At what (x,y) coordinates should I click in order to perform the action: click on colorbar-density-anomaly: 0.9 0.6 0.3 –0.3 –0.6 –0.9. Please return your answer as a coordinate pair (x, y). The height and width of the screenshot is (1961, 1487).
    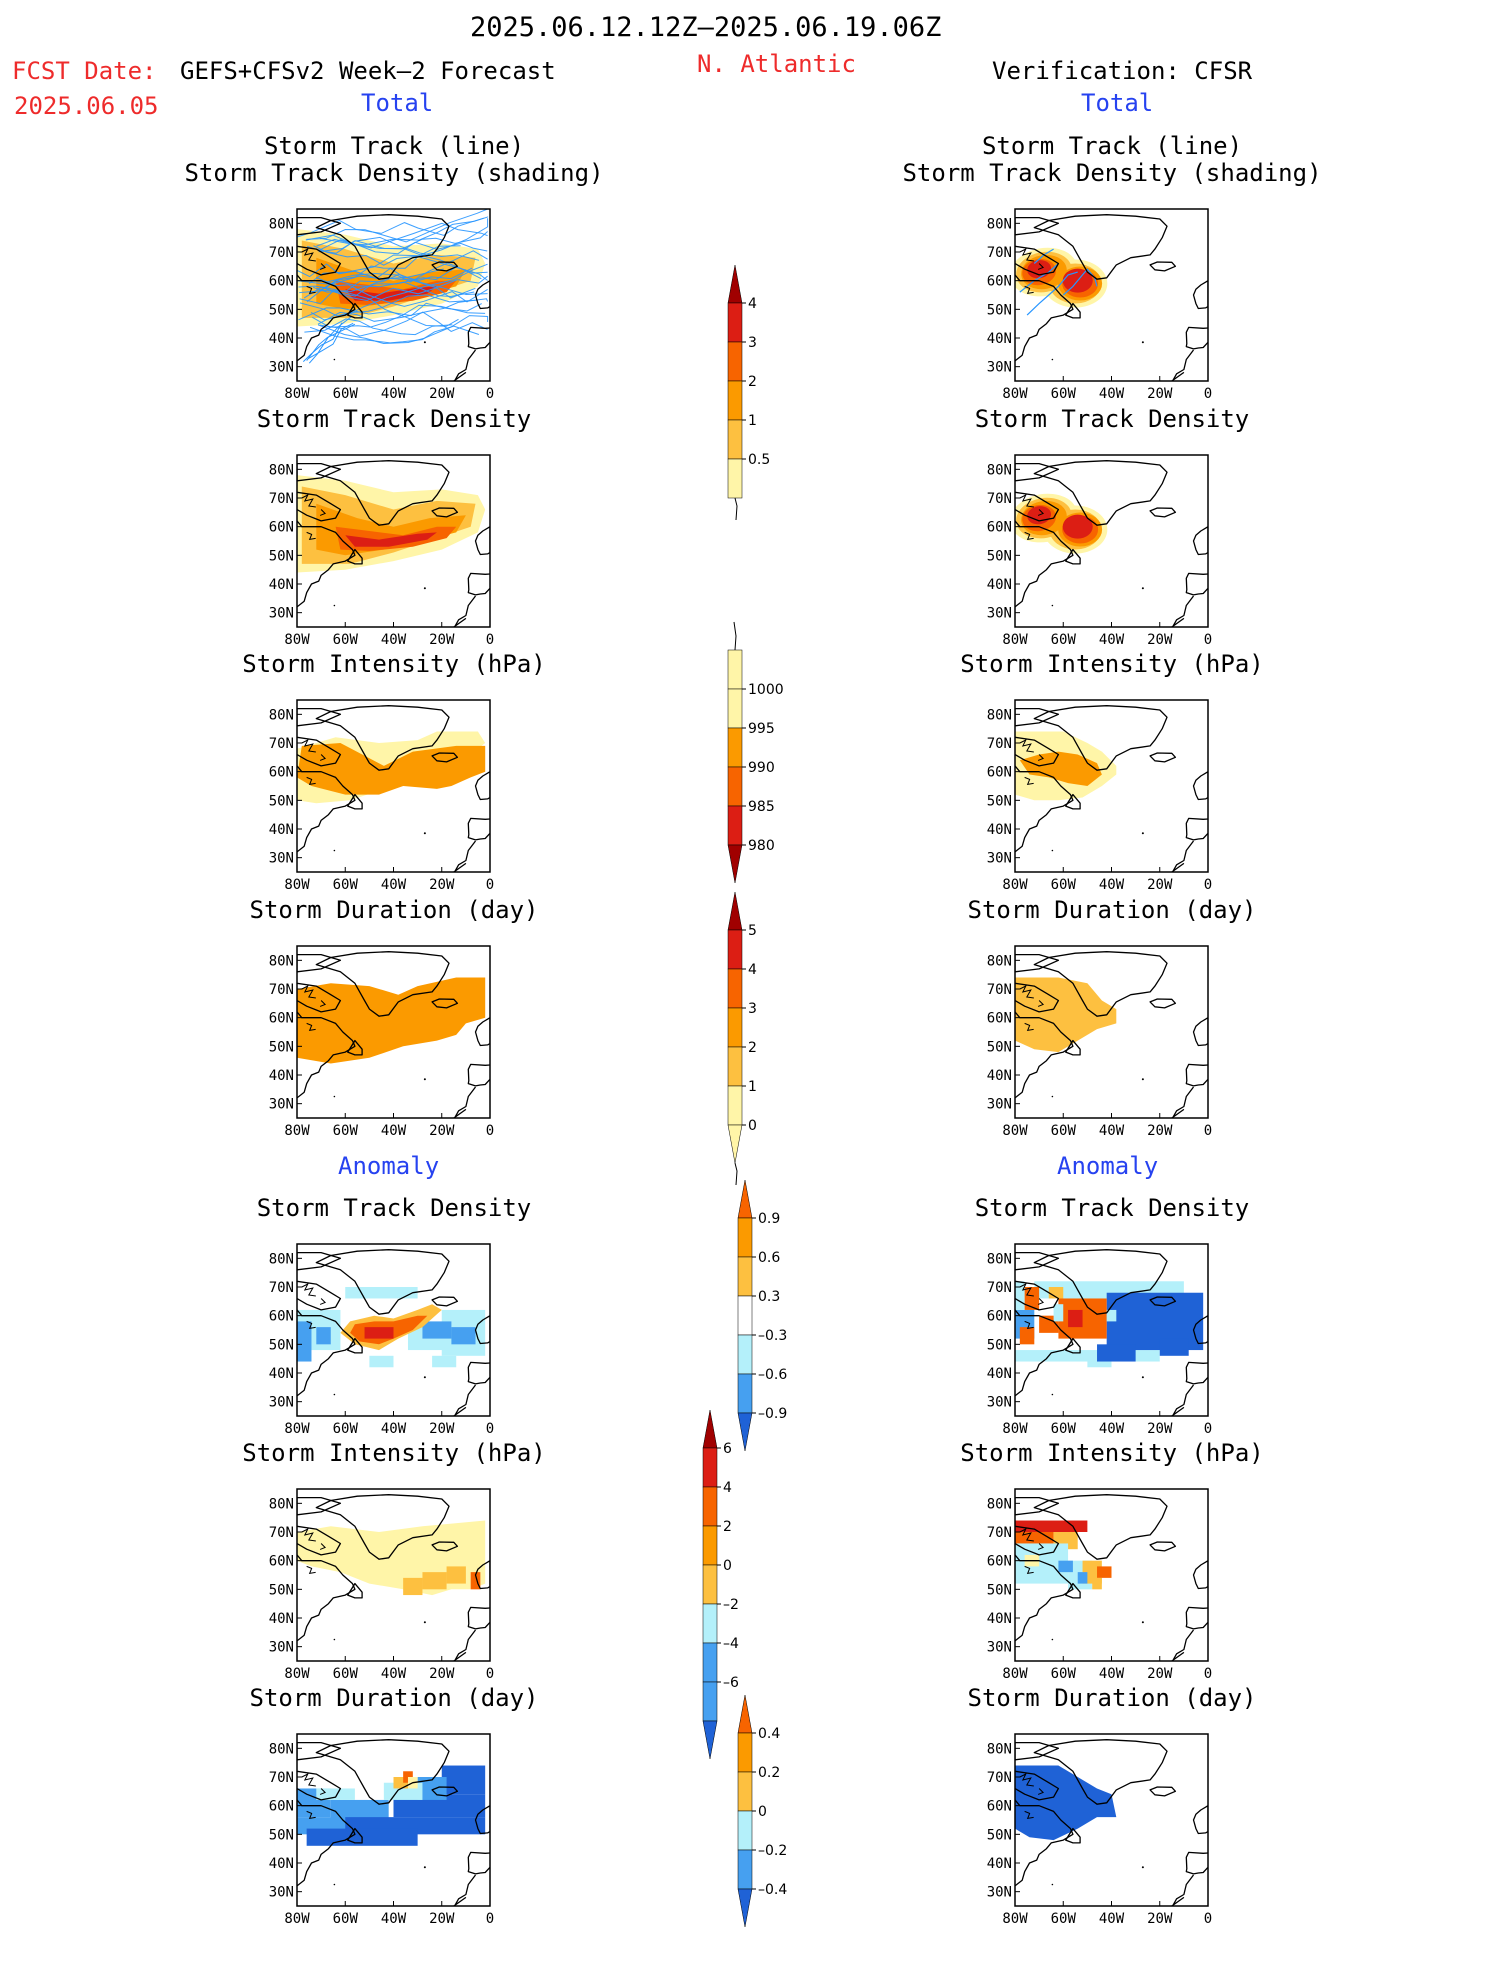
    Looking at the image, I should click on (775, 1332).